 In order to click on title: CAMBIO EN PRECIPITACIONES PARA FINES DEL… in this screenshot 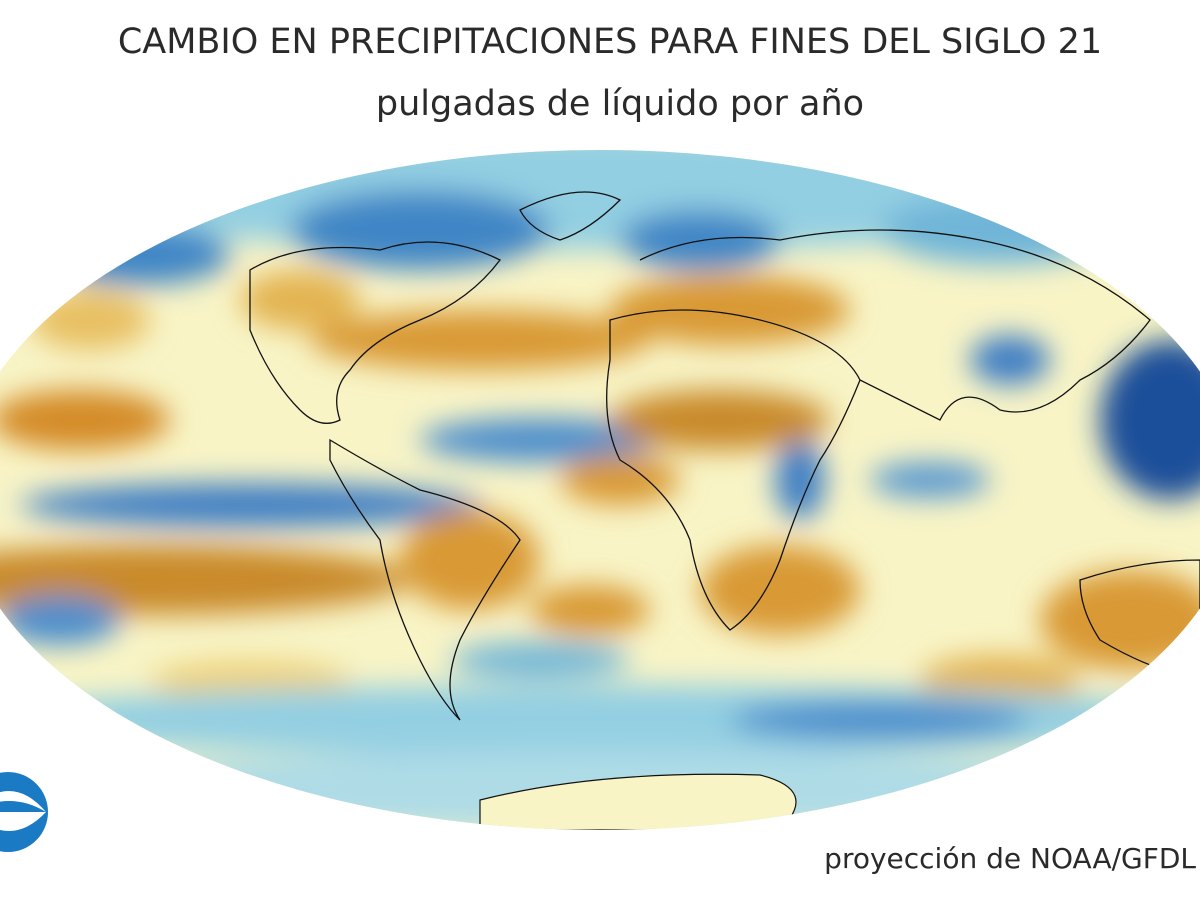, I will do `click(610, 42)`.